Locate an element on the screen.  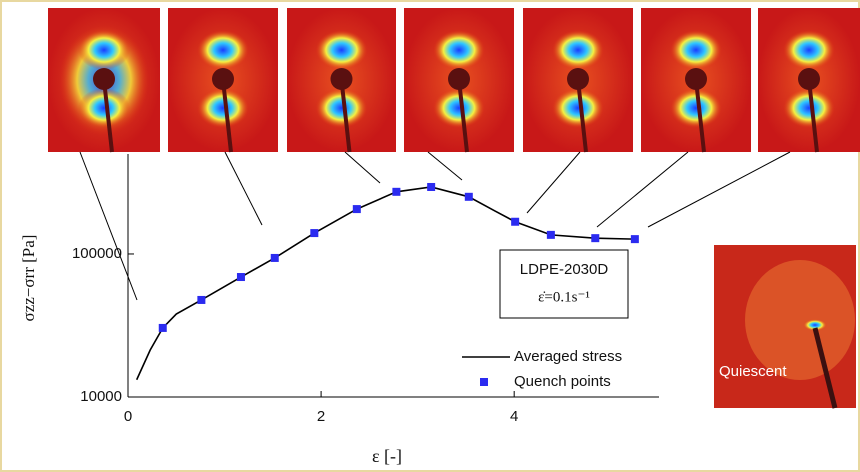
legend-label: Quench points is located at coordinates (562, 381).